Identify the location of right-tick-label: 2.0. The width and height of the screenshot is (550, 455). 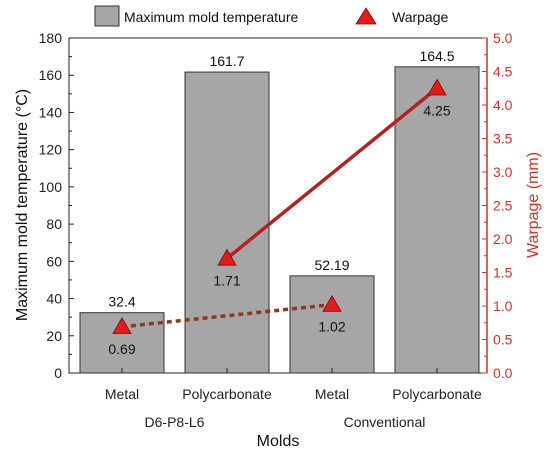
(503, 239).